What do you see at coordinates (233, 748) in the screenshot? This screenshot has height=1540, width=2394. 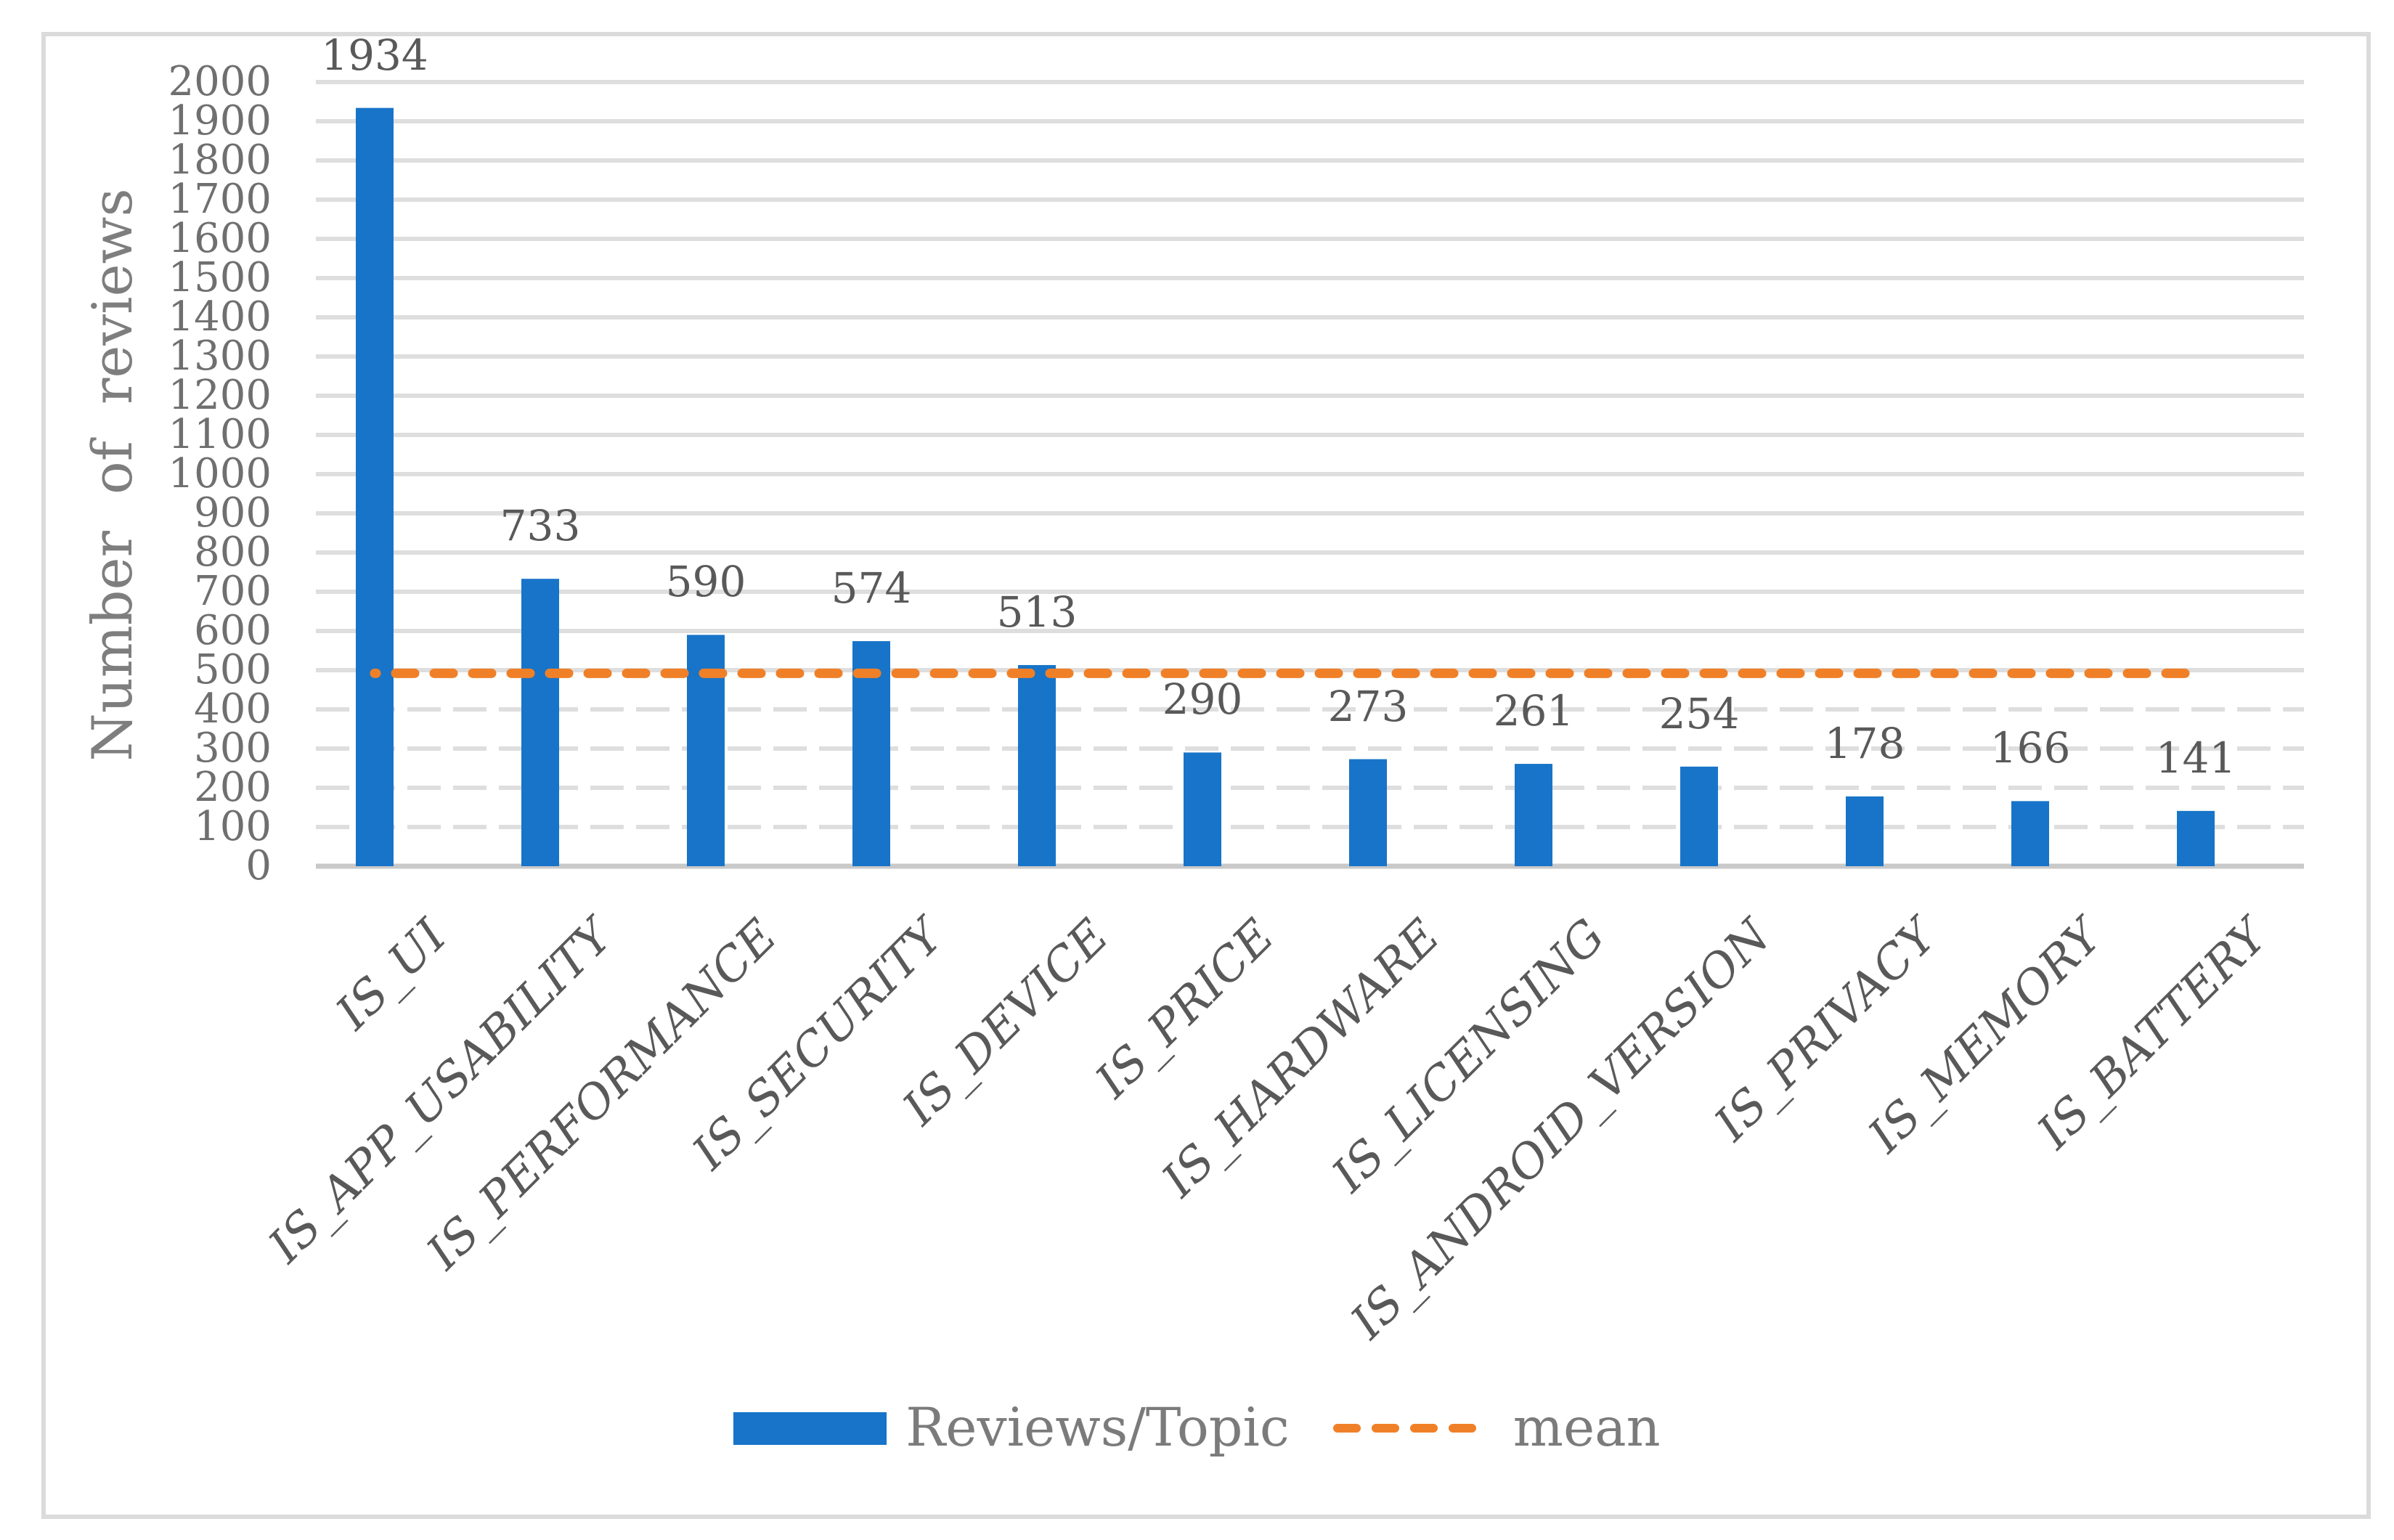 I see `y-tick-300: 300` at bounding box center [233, 748].